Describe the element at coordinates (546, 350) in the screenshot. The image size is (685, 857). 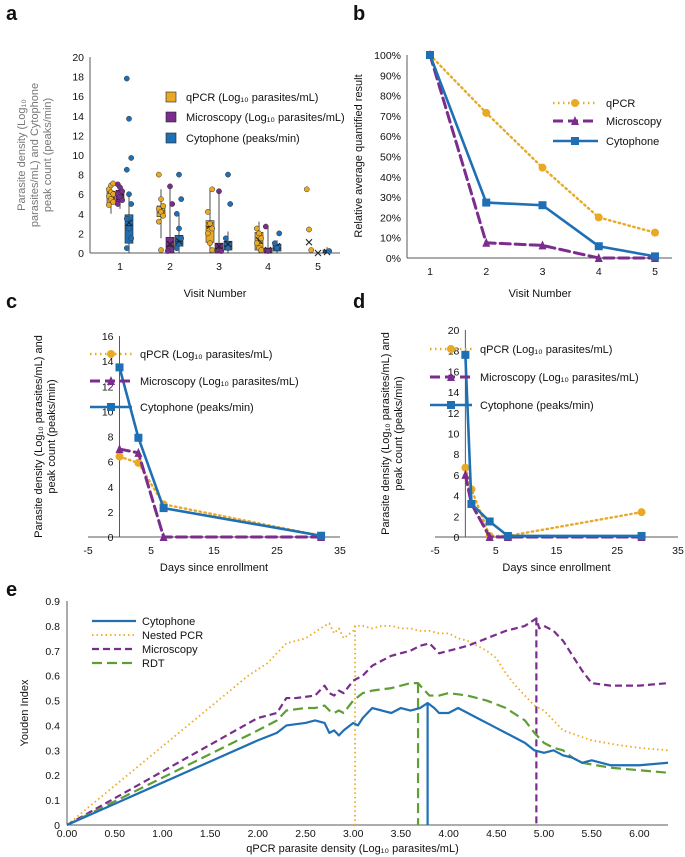
I see `d-legend-label: qPCR (Log₁₀ parasites/mL)` at that location.